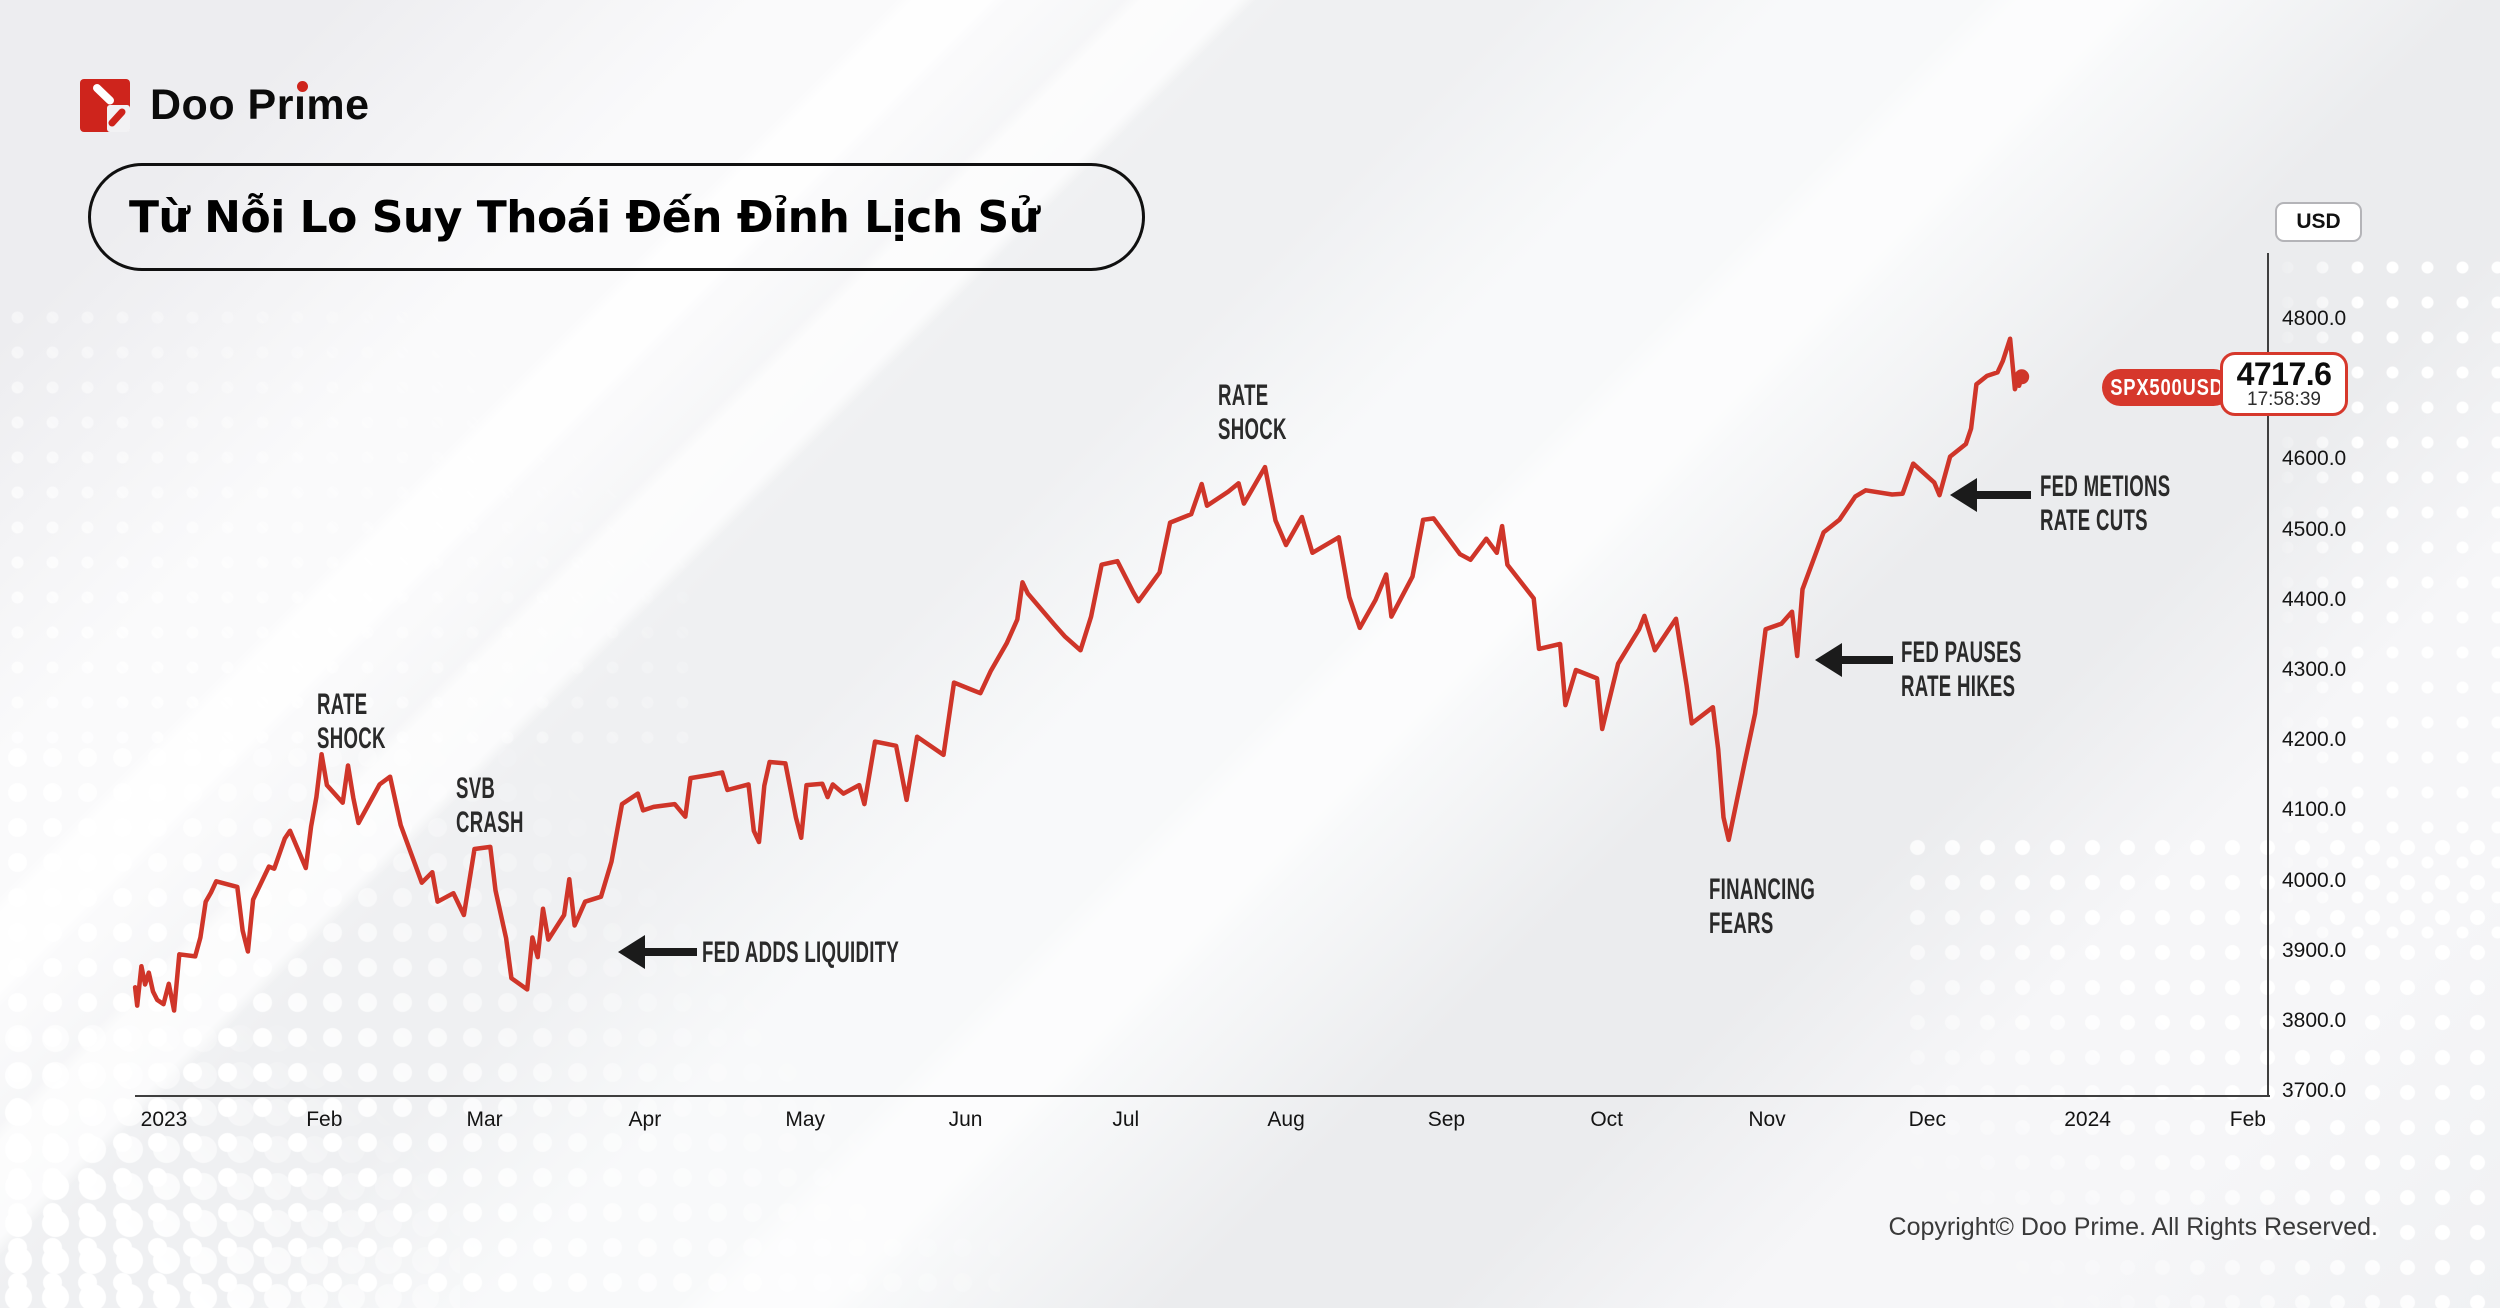  What do you see at coordinates (805, 1119) in the screenshot?
I see `time-tick-label: May` at bounding box center [805, 1119].